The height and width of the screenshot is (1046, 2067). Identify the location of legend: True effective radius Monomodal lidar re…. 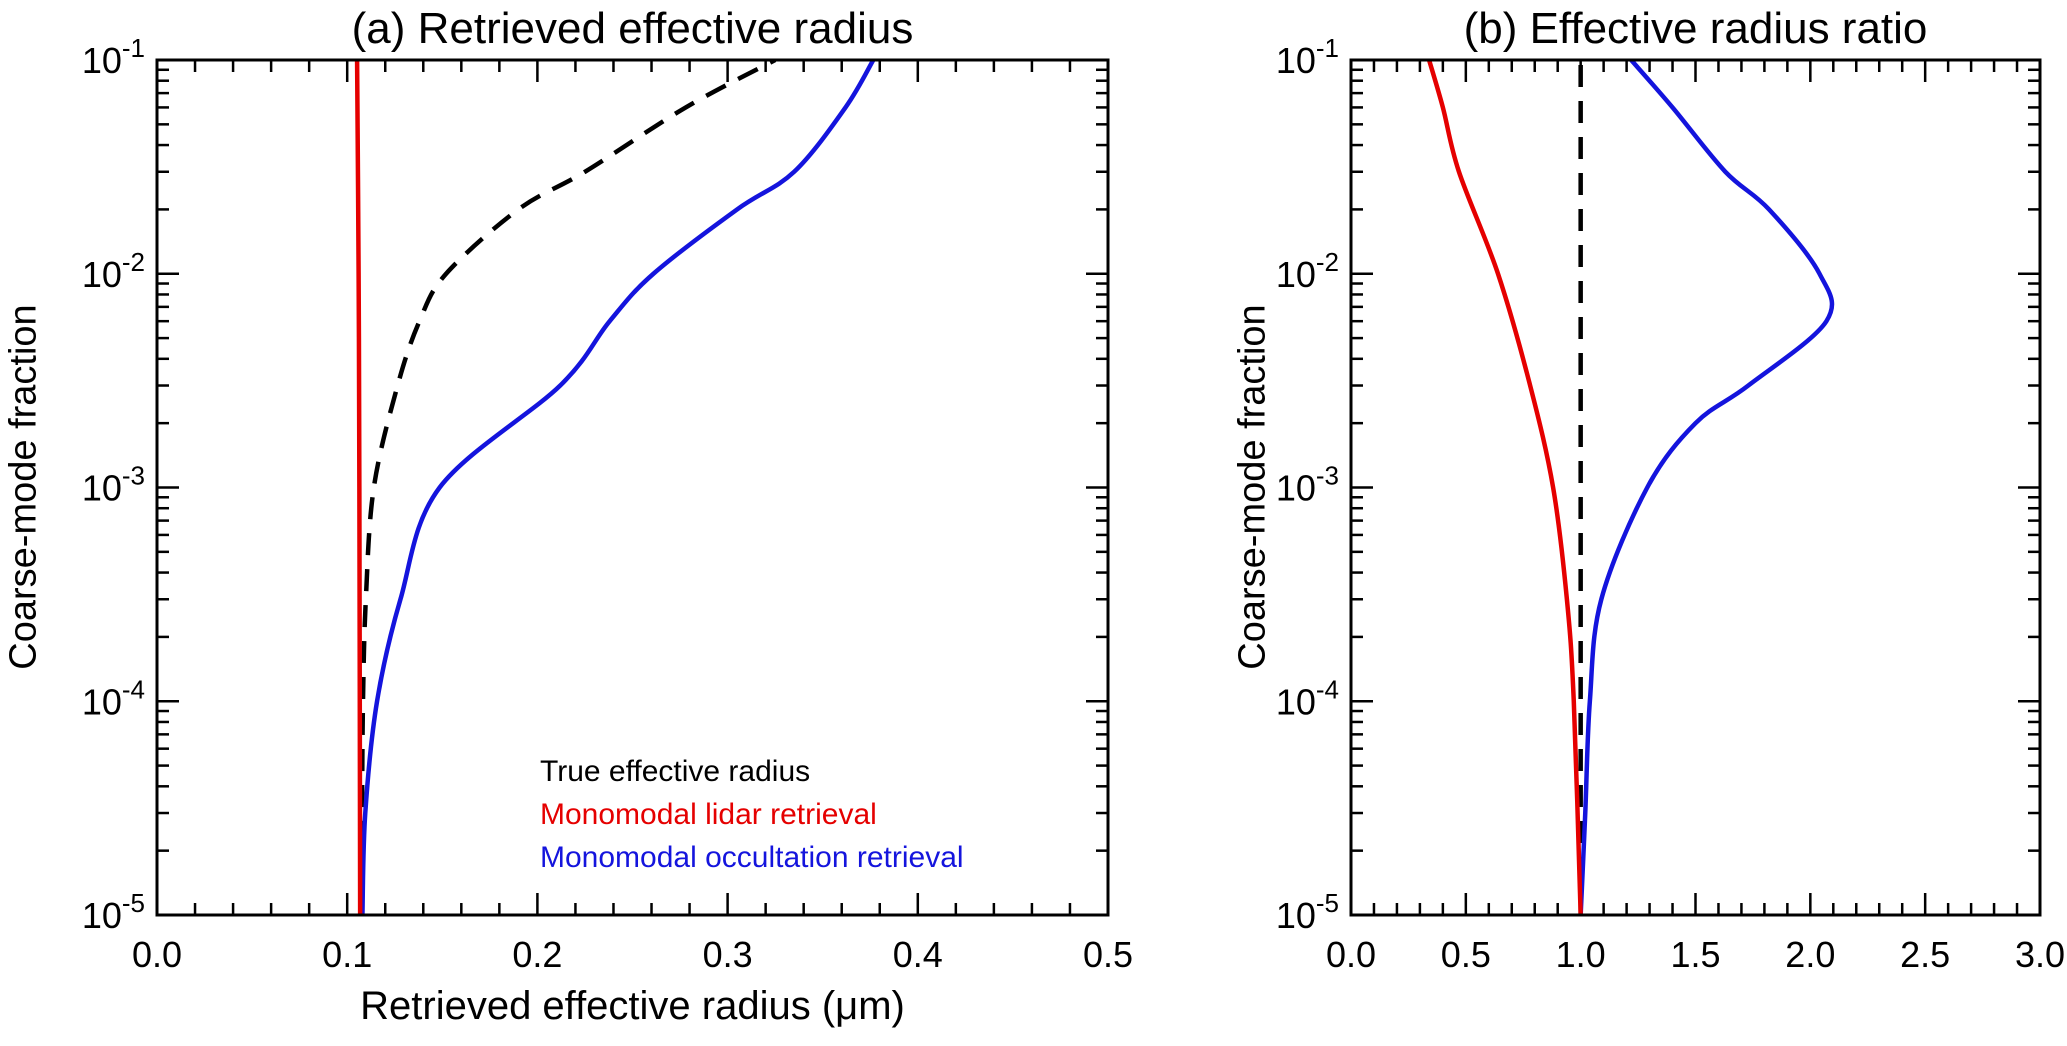
(752, 814).